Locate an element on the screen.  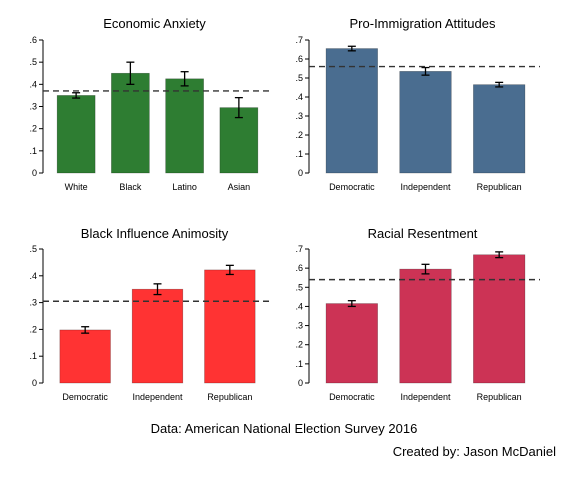
x-tick-label-latino: Latino is located at coordinates (184, 187).